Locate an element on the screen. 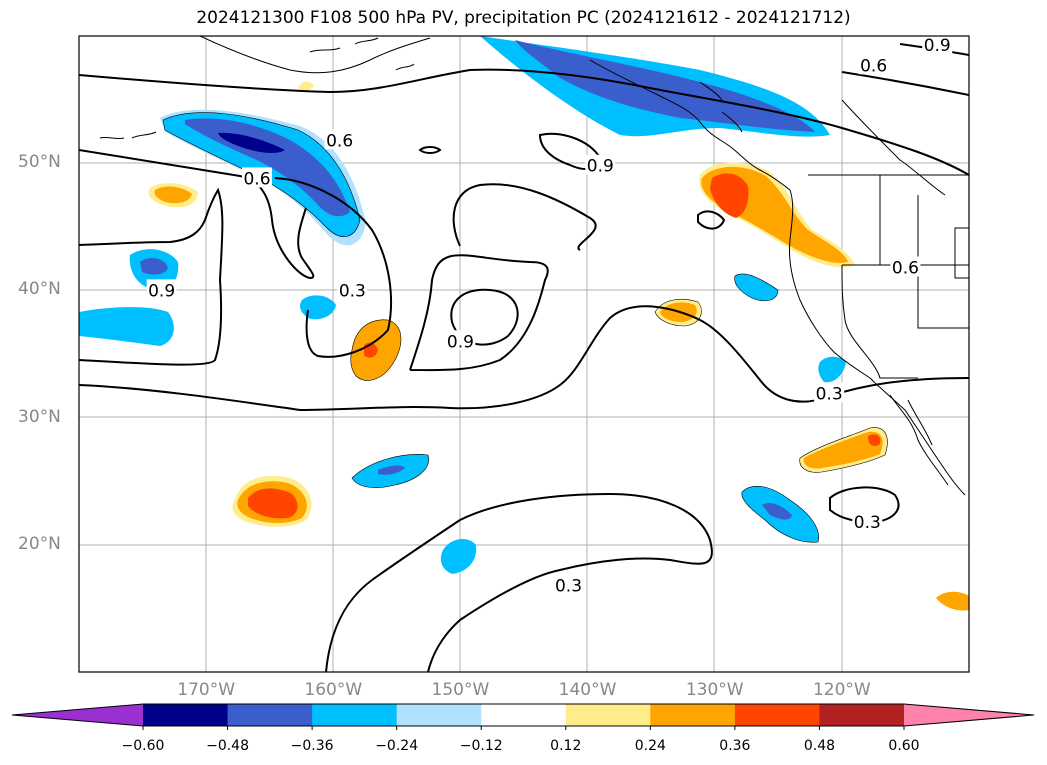 The height and width of the screenshot is (765, 1047). colorbar-tick-label: 0.12 is located at coordinates (566, 746).